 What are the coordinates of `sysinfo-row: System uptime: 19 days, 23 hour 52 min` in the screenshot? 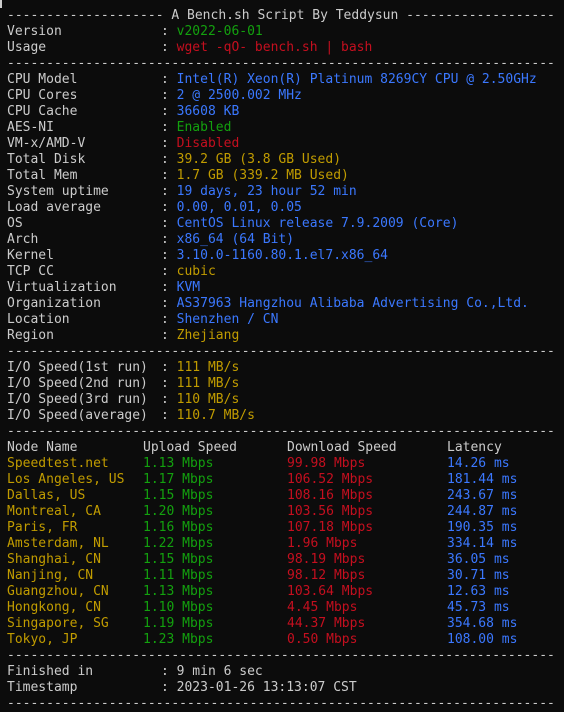 It's located at (182, 191).